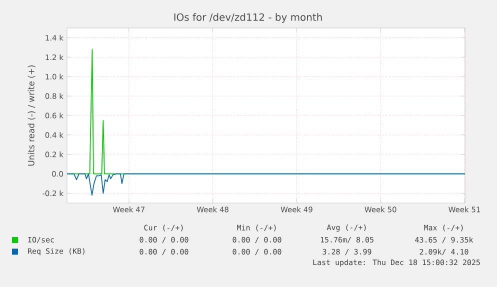 This screenshot has width=497, height=287. Describe the element at coordinates (266, 184) in the screenshot. I see `line-series` at that location.